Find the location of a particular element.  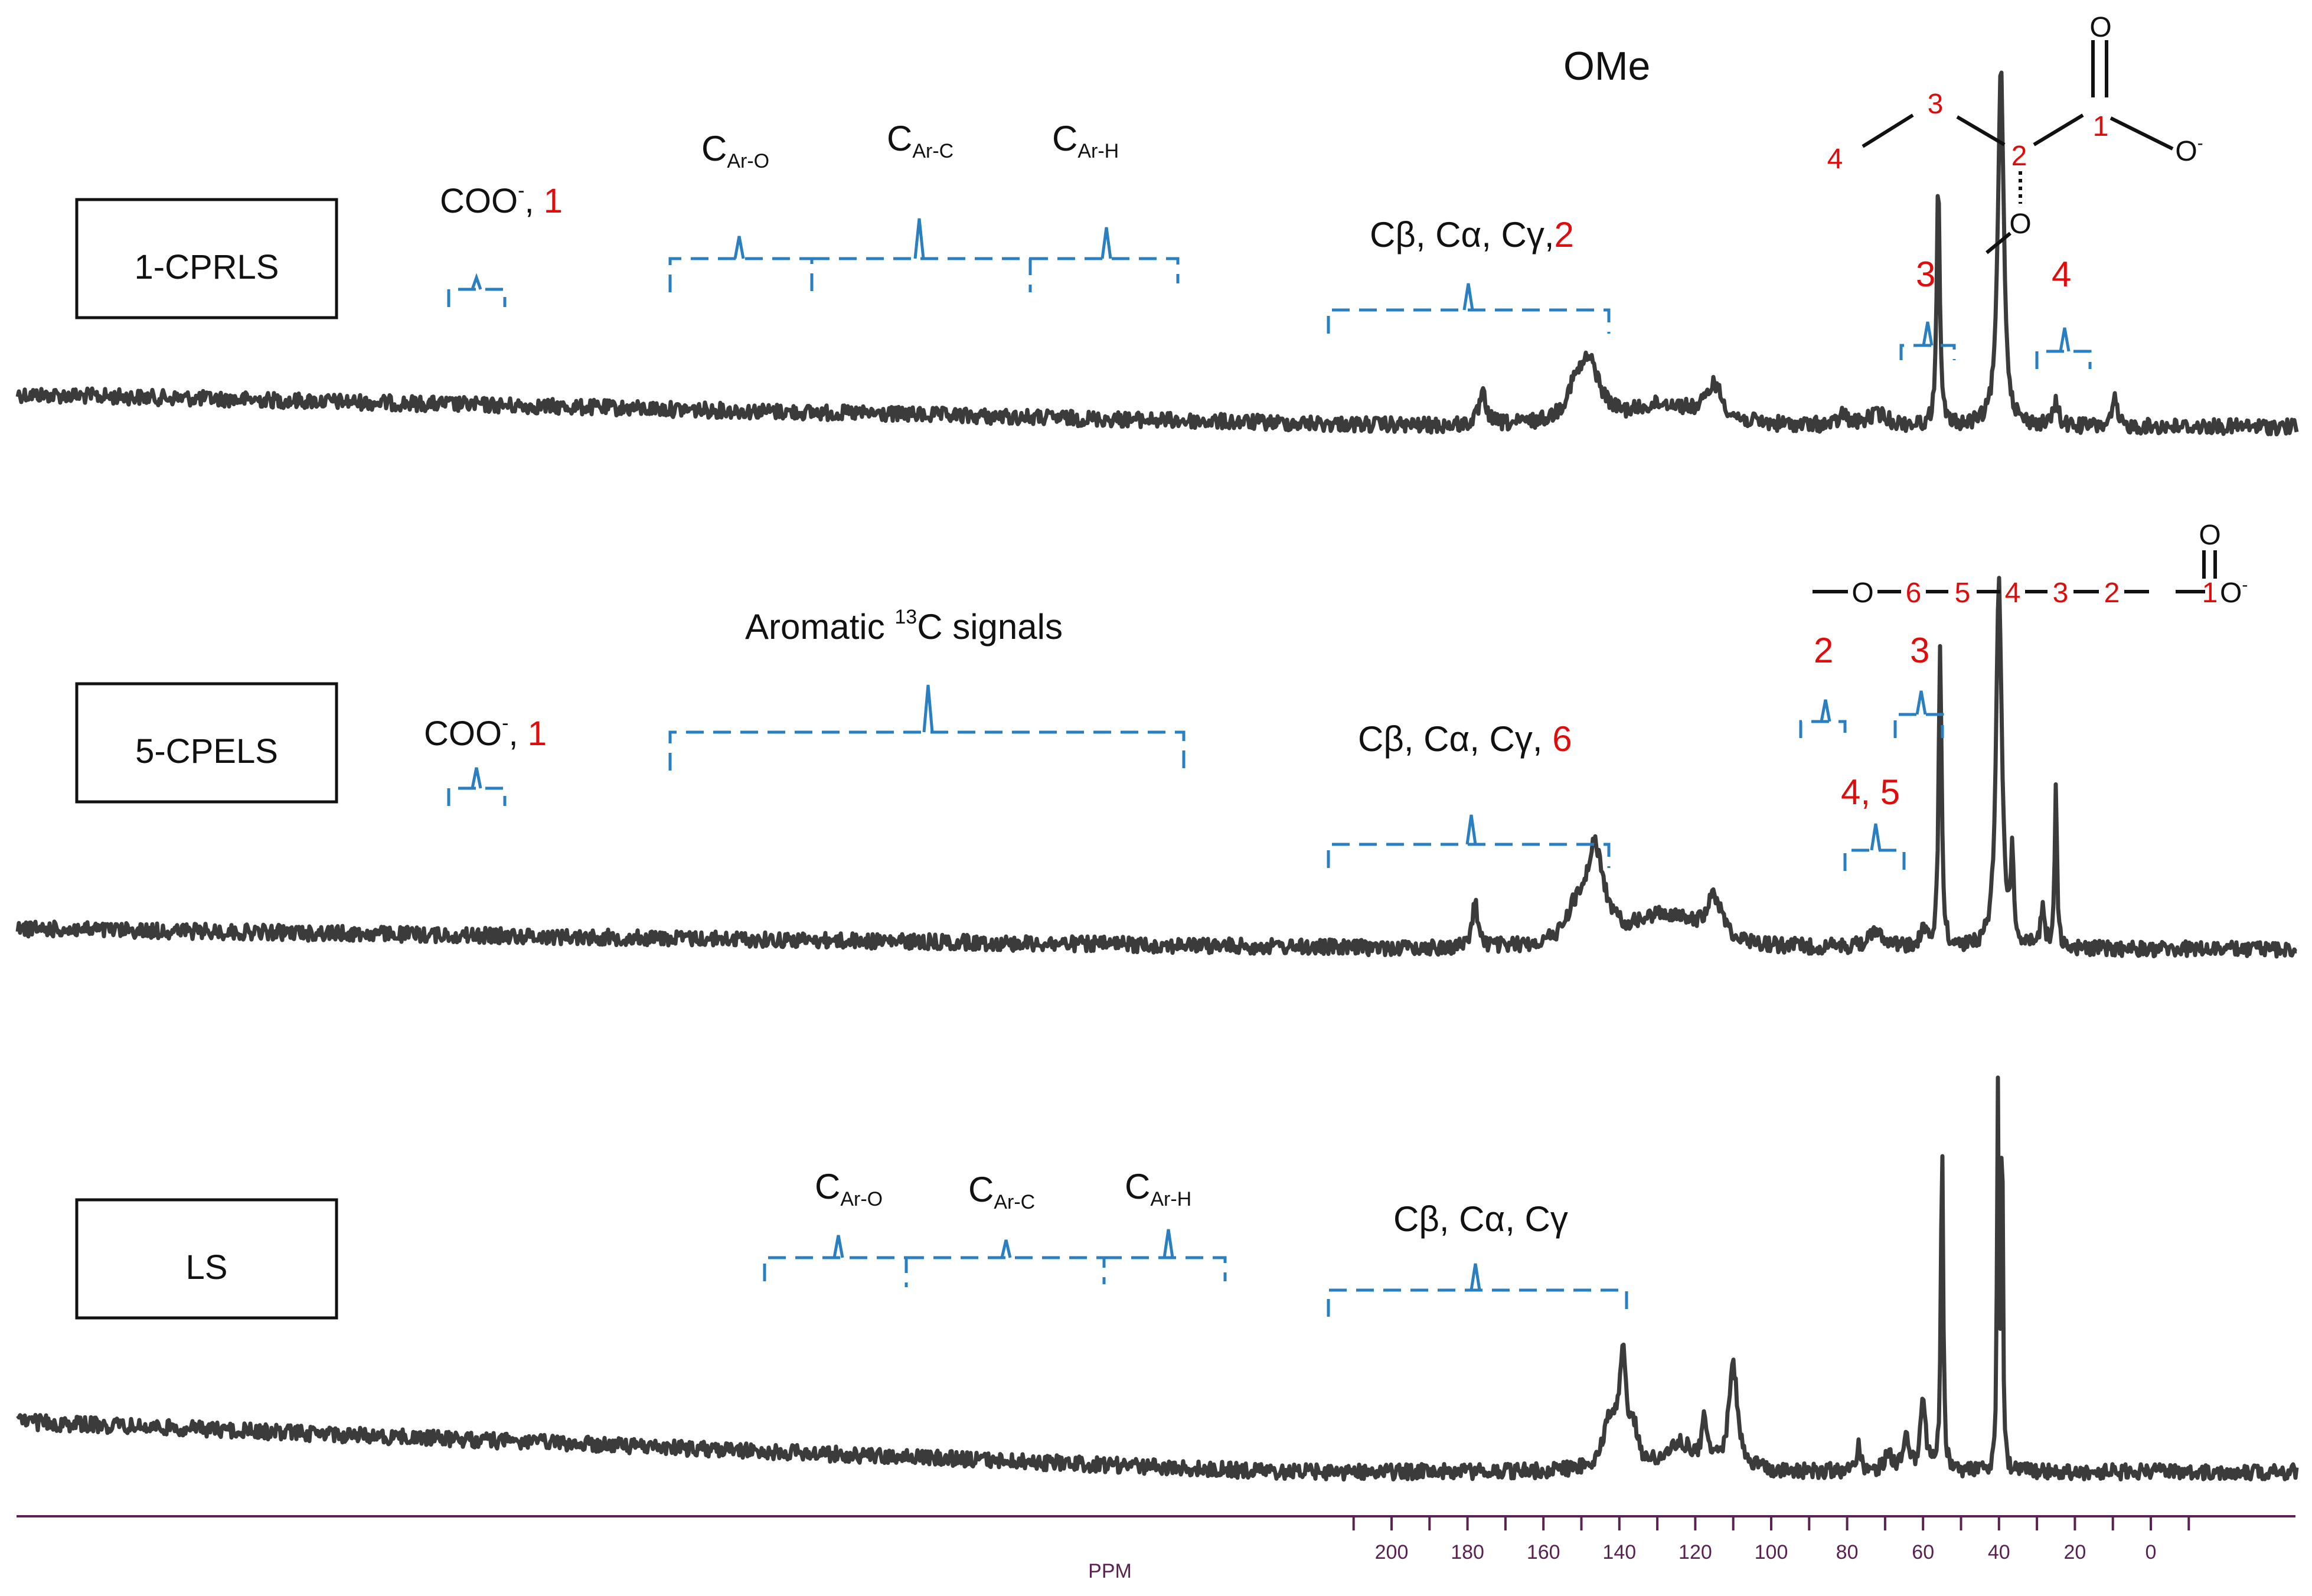

mol2-atom-6: 6 is located at coordinates (1914, 593).